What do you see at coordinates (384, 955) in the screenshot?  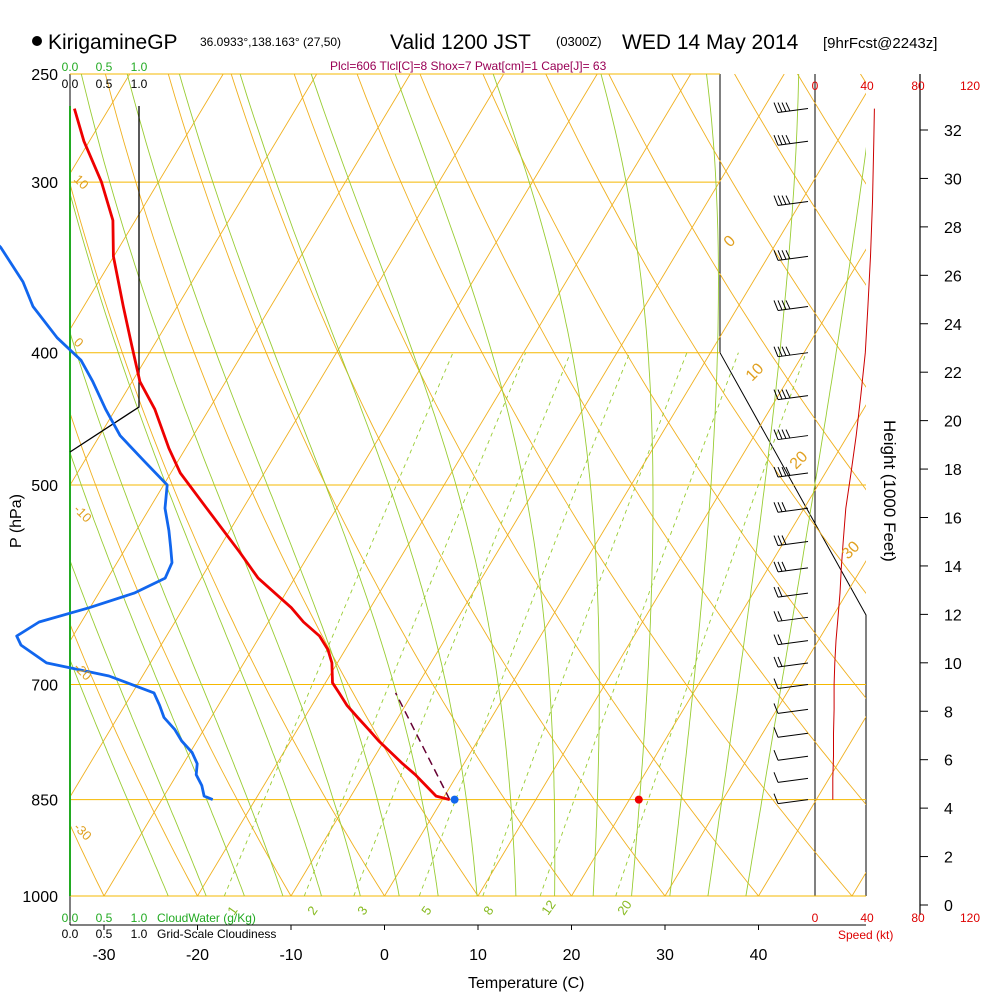 I see `x-tick-label: 0` at bounding box center [384, 955].